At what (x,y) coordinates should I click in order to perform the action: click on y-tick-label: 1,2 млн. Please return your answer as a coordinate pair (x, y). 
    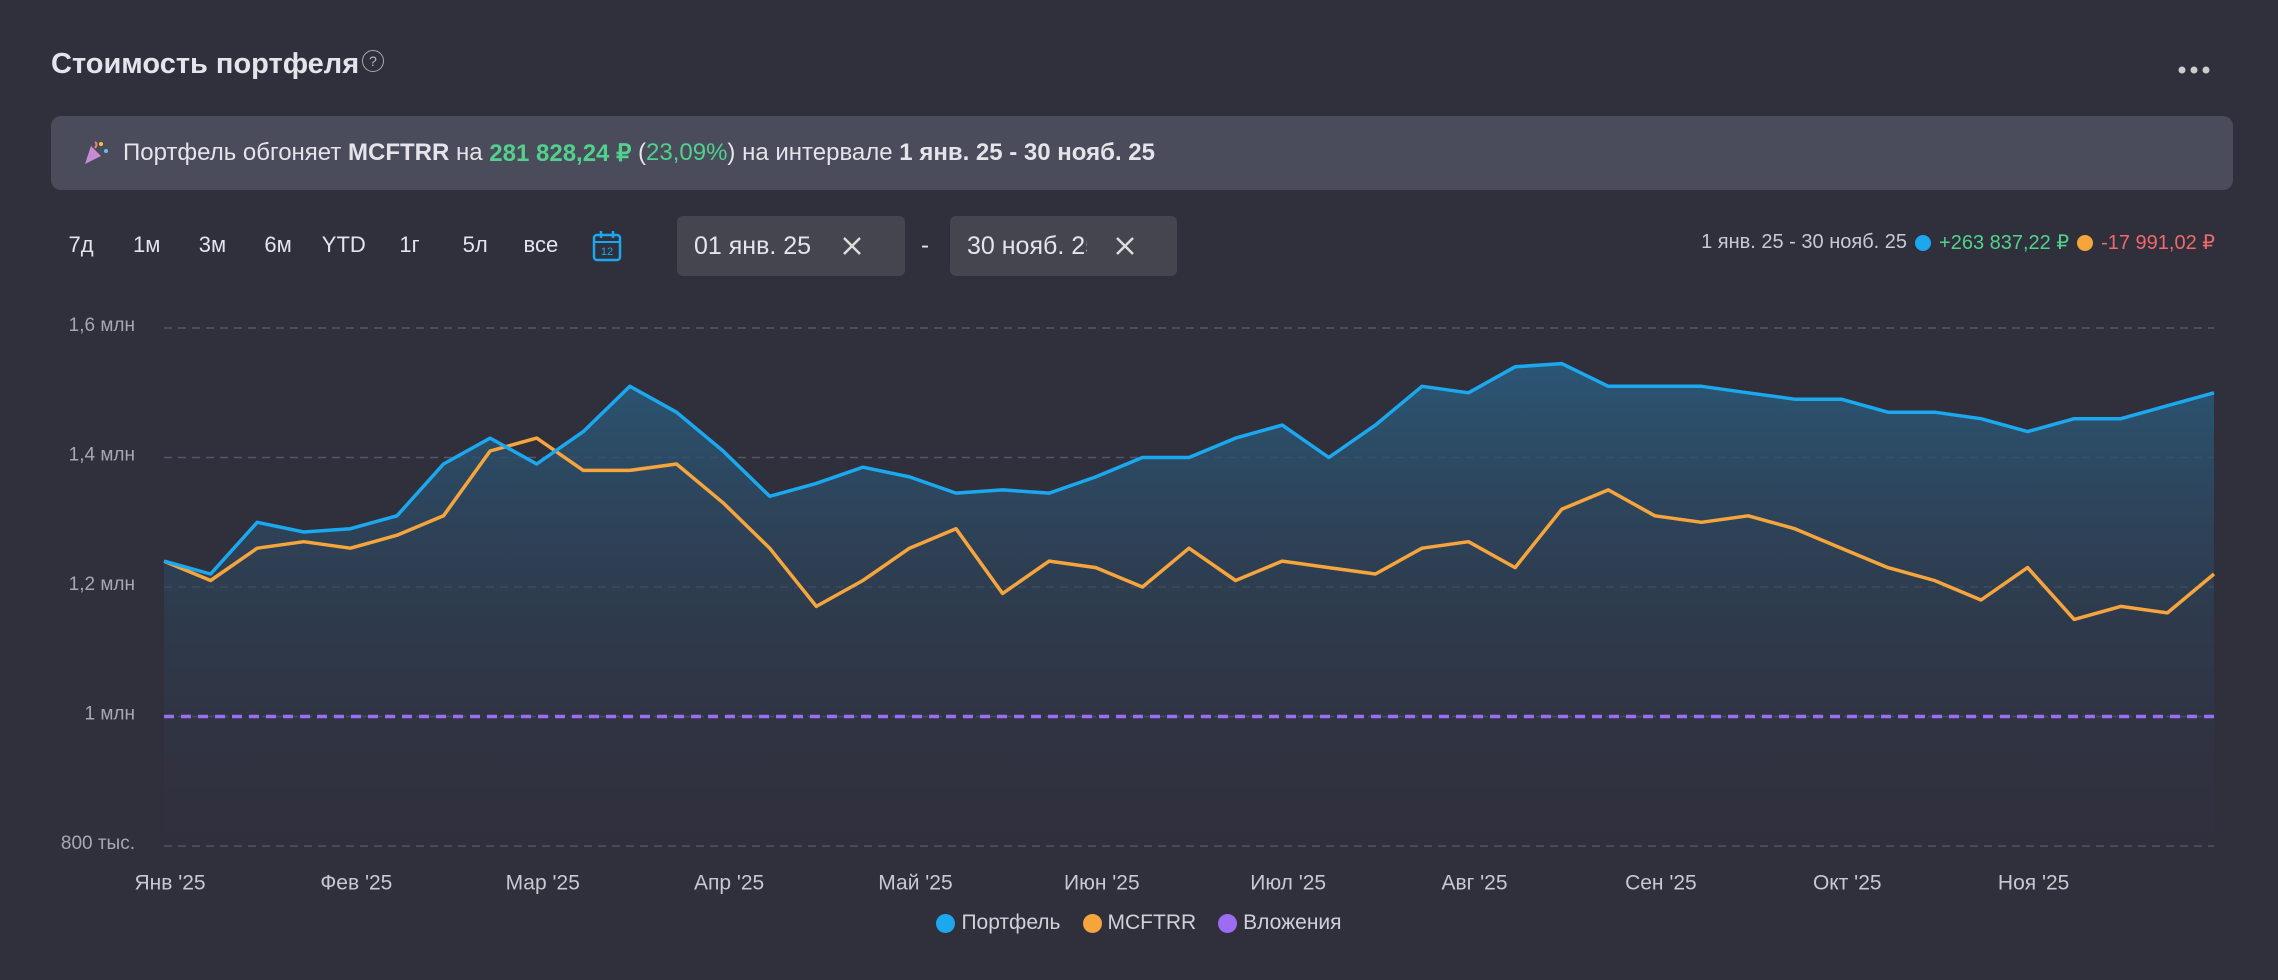
    Looking at the image, I should click on (102, 584).